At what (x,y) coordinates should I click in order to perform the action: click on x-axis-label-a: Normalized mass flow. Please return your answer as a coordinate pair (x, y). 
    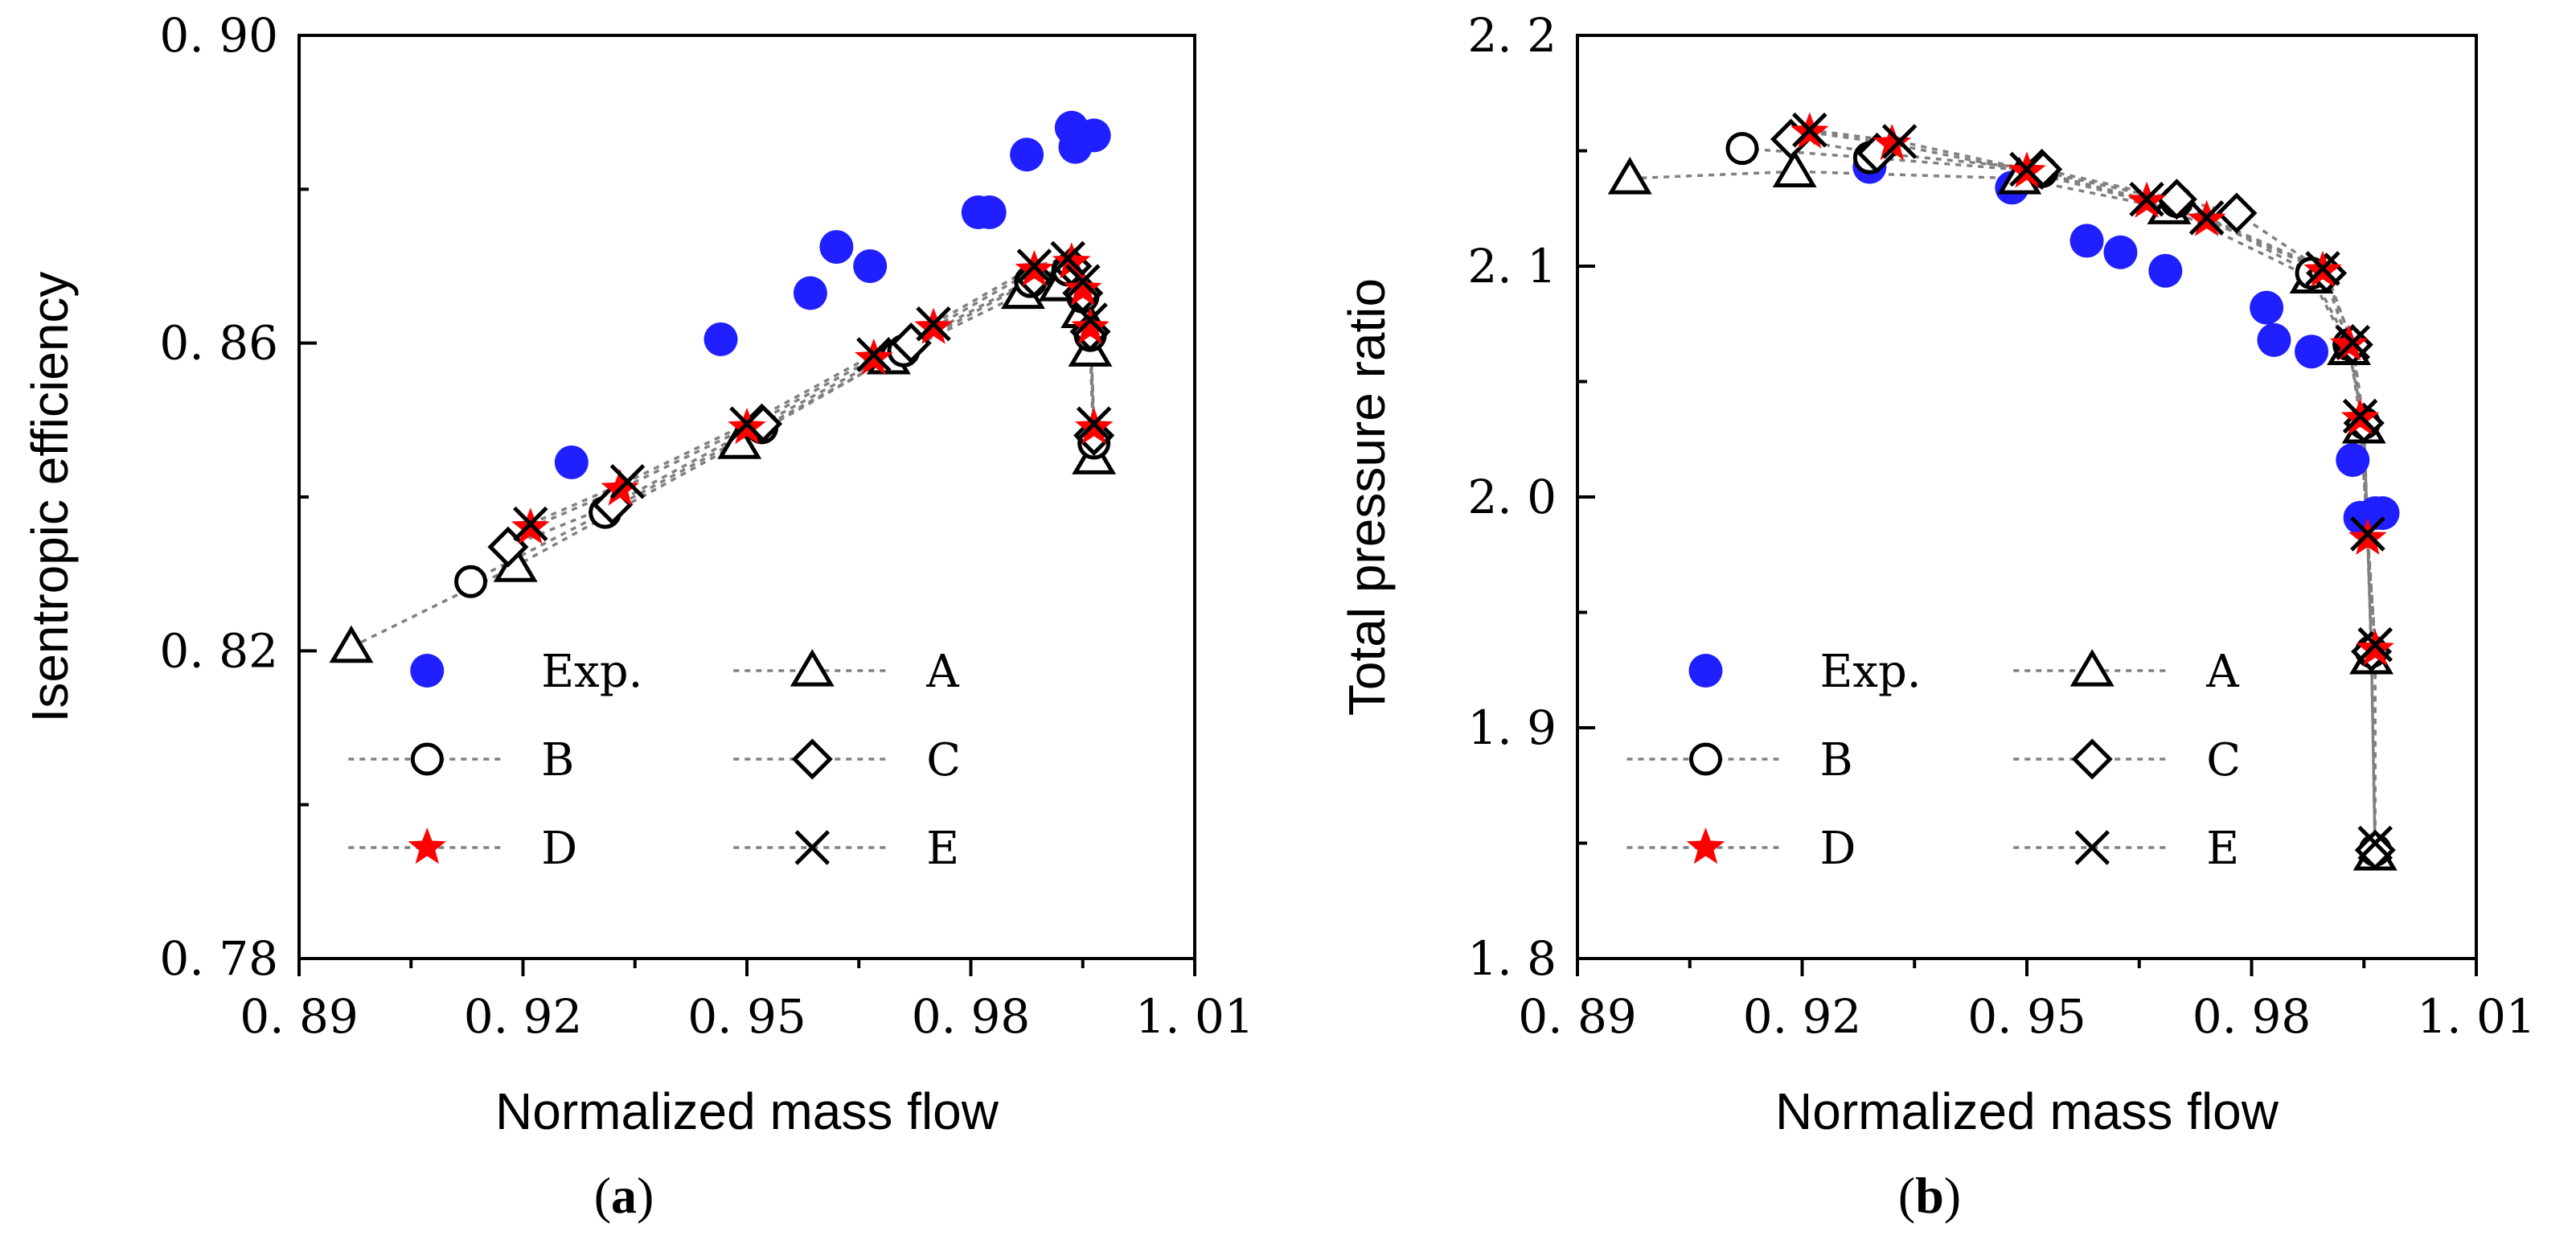
    Looking at the image, I should click on (747, 1111).